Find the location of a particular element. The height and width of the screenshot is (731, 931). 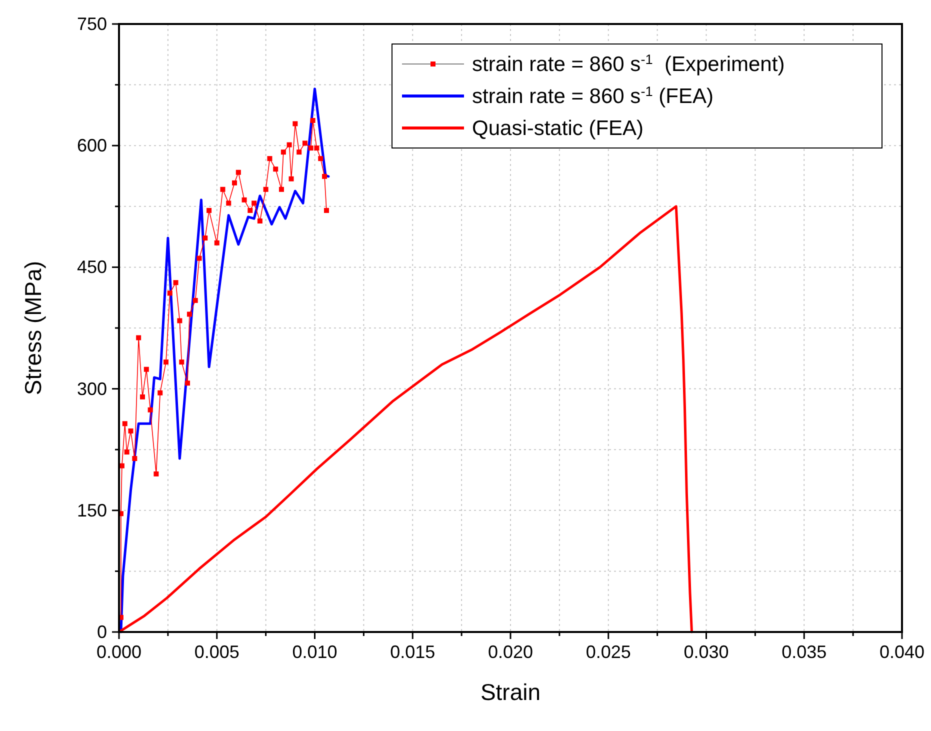

y-tick-label: 750 is located at coordinates (91, 24).